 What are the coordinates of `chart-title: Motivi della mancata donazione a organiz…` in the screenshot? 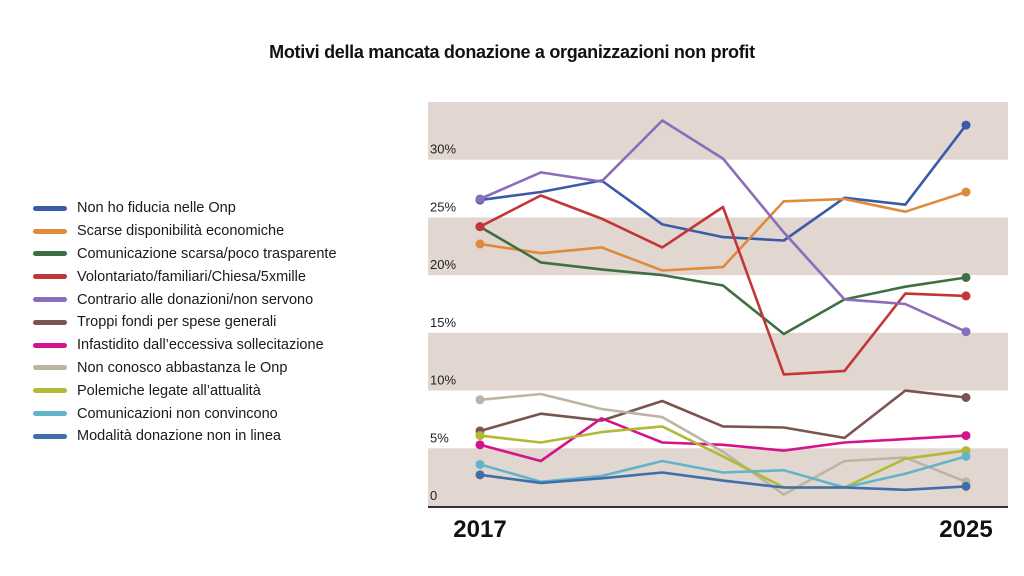 It's located at (512, 52).